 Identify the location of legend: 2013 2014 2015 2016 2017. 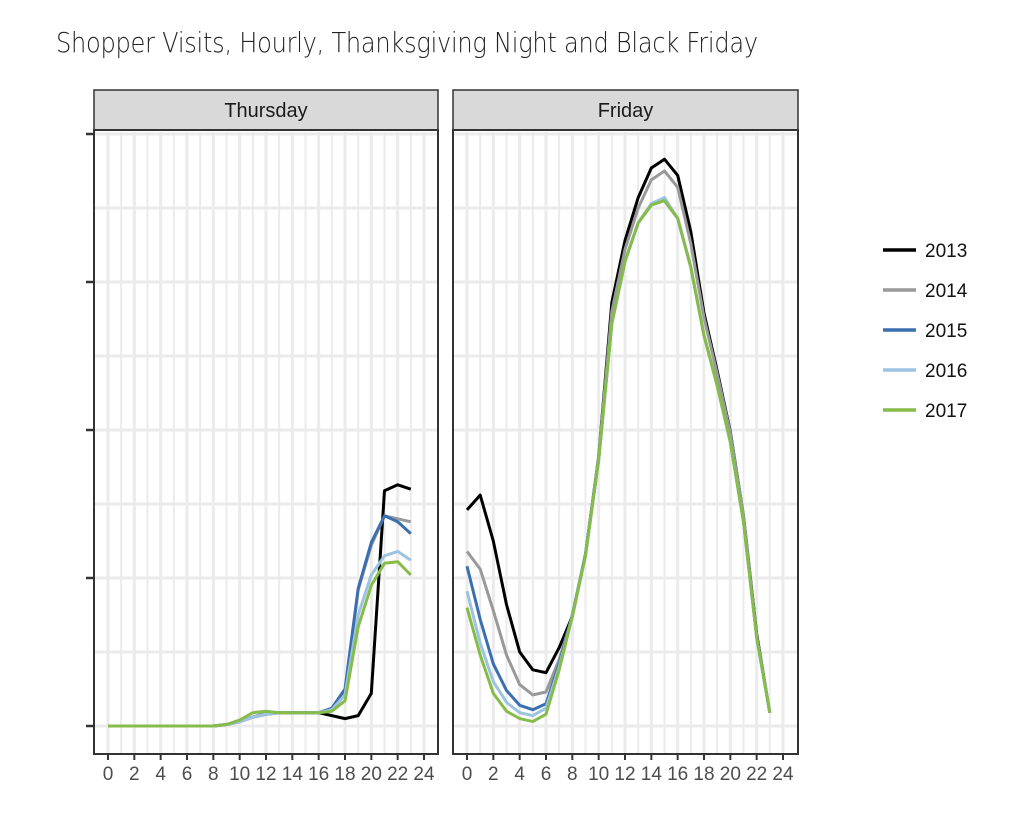
(925, 331).